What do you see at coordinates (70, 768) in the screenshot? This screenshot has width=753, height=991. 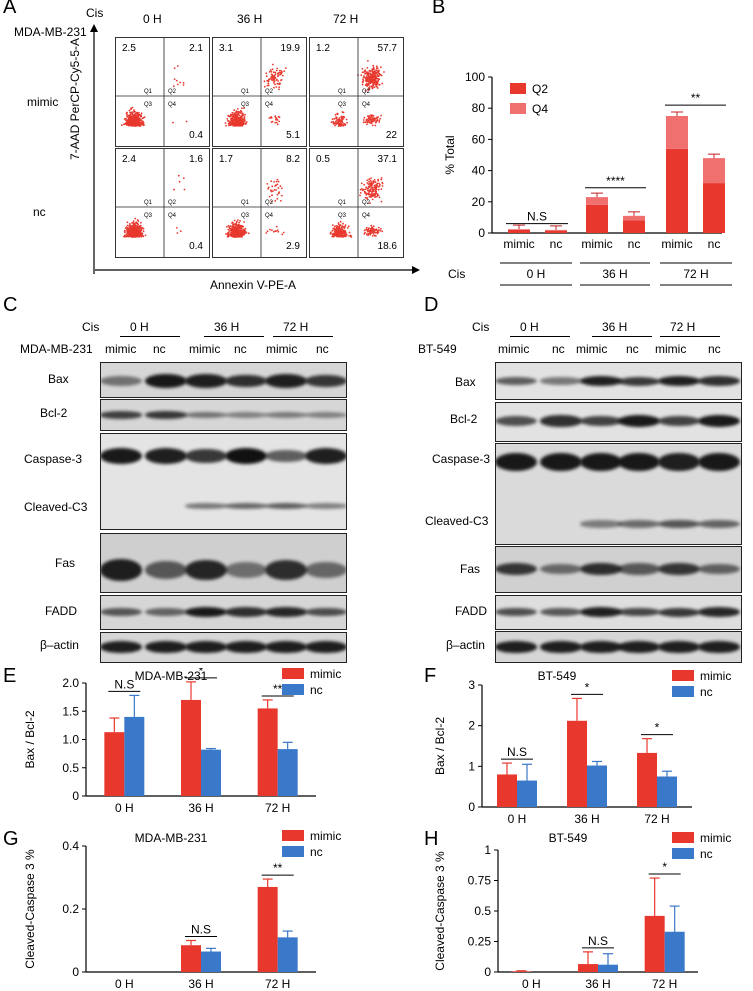 I see `y-tick-label: 0.5` at bounding box center [70, 768].